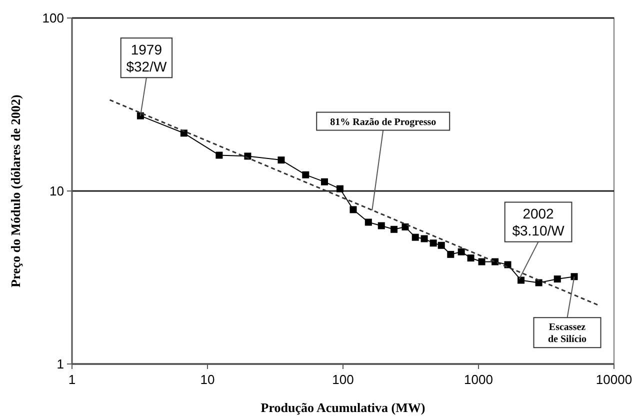 This screenshot has height=418, width=636. Describe the element at coordinates (15, 191) in the screenshot. I see `y-axis-title: Preço do Módulo (dólares de 2002)` at that location.